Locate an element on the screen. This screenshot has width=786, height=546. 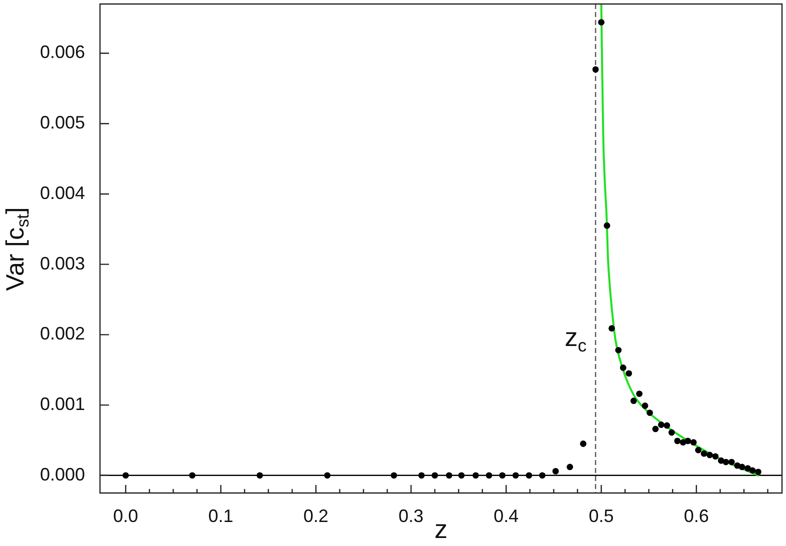
x-tick-label: 0.6 is located at coordinates (696, 516).